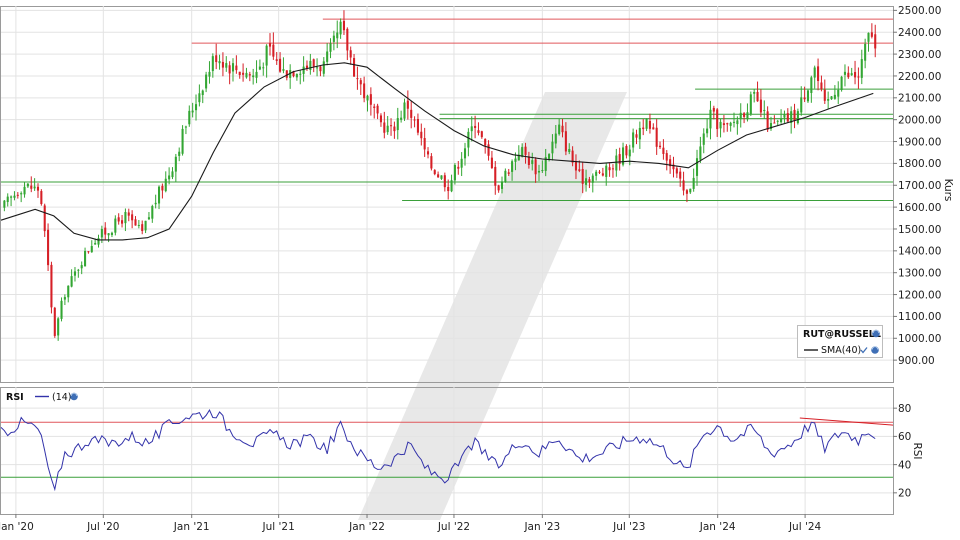 The height and width of the screenshot is (540, 960). Describe the element at coordinates (864, 350) in the screenshot. I see `check-icon` at that location.